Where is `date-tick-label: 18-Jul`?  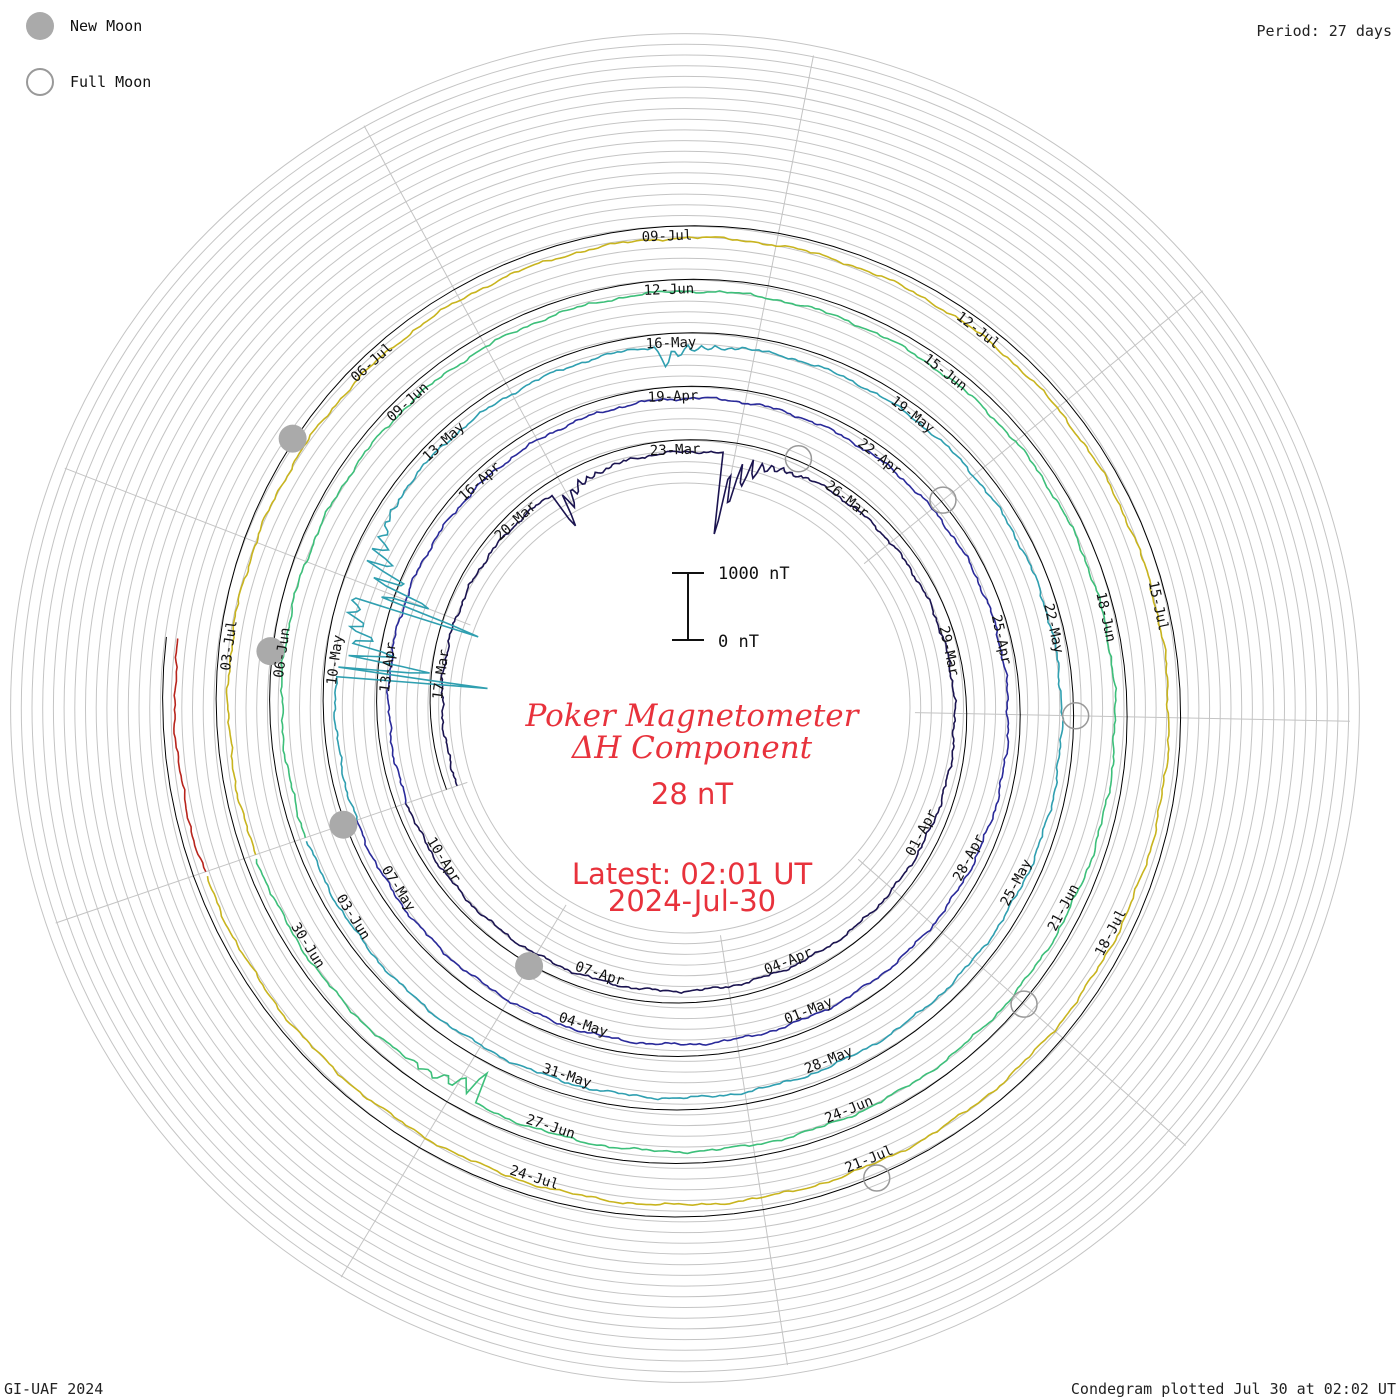
date-tick-label: 18-Jul is located at coordinates (1111, 933).